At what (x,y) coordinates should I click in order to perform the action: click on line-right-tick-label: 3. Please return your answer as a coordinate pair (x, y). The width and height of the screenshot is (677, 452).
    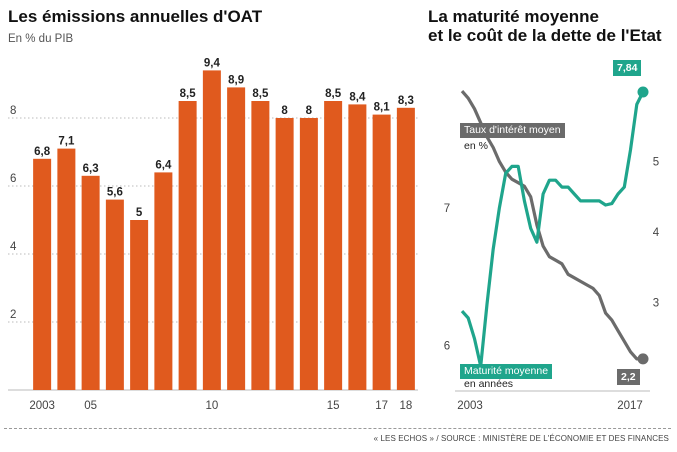
    Looking at the image, I should click on (656, 304).